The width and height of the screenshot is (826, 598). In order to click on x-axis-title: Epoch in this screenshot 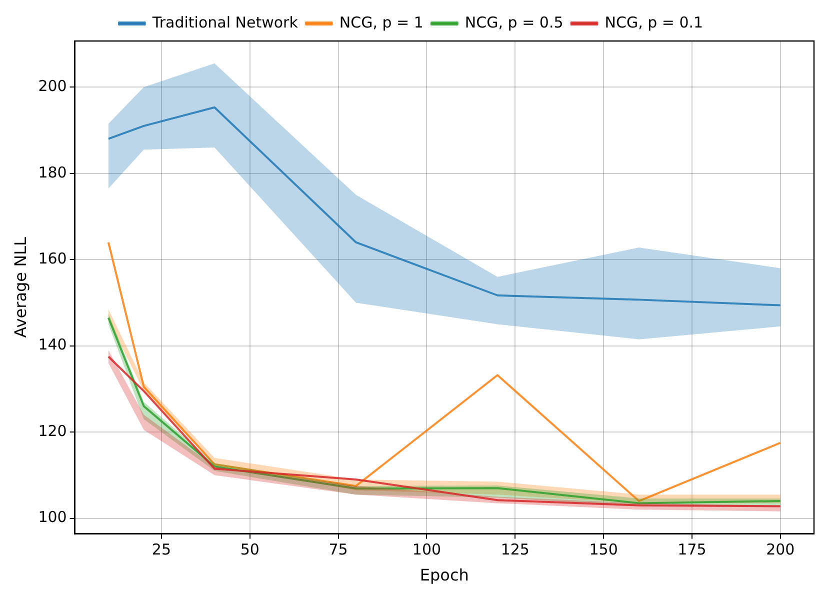, I will do `click(444, 575)`.